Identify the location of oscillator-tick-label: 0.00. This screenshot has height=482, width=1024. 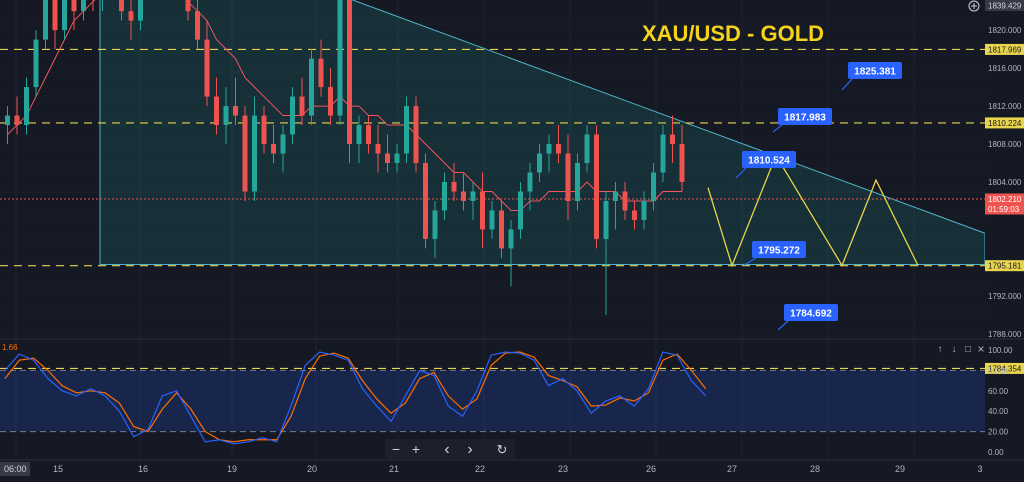
(996, 452).